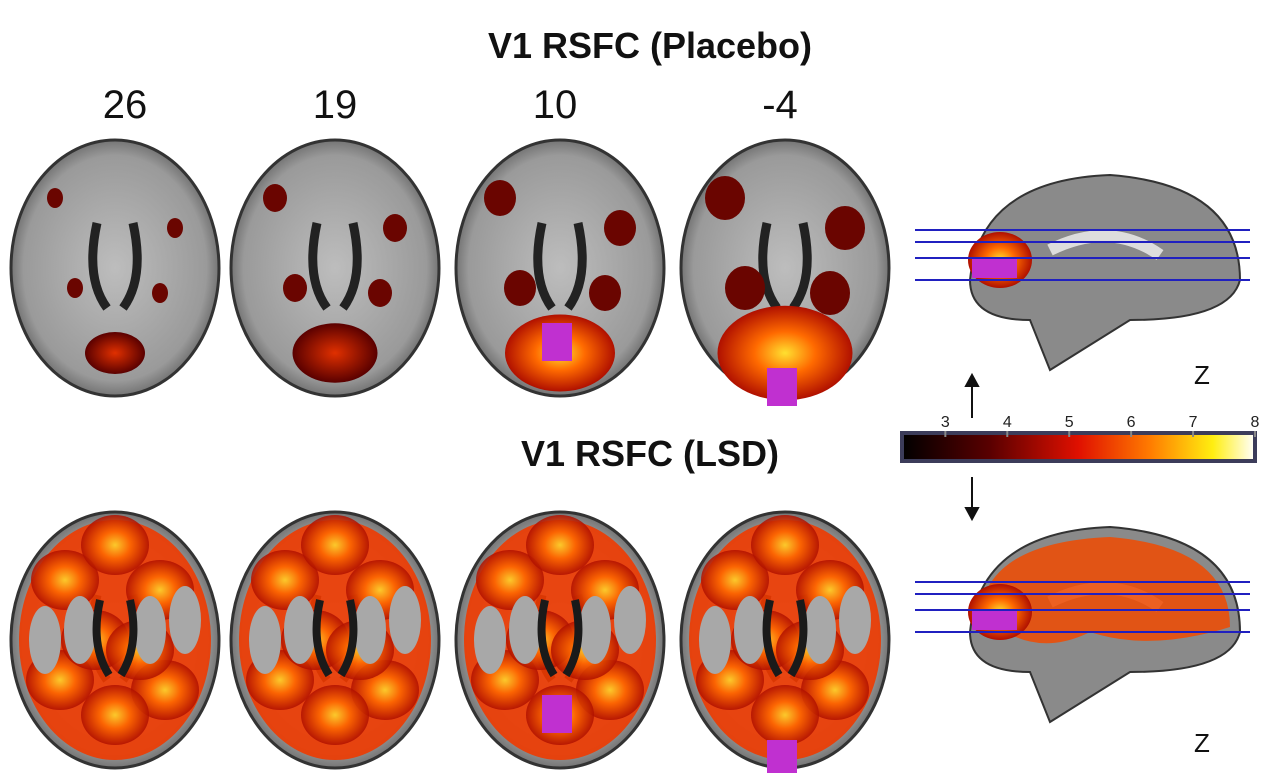  I want to click on colorbar, so click(1078, 447).